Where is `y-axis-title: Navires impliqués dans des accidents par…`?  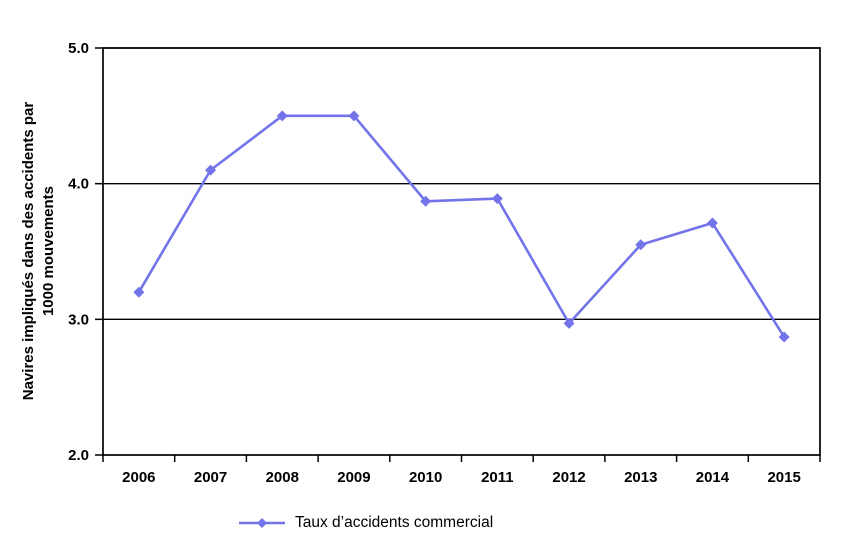 y-axis-title: Navires impliqués dans des accidents par… is located at coordinates (40, 251).